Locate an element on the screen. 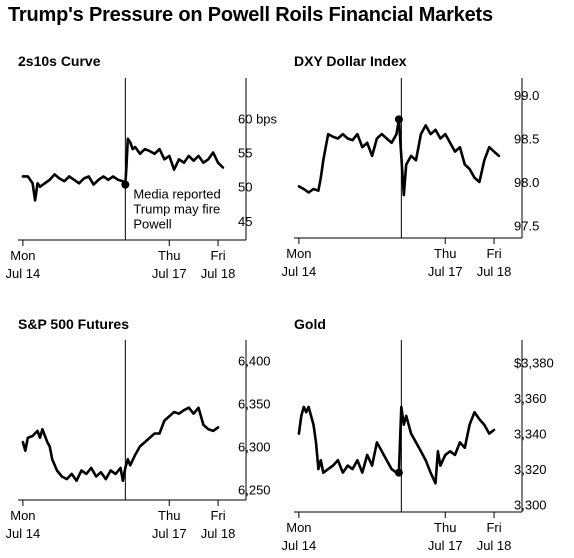 The width and height of the screenshot is (574, 558). y-tick-label: 6,300 is located at coordinates (254, 446).